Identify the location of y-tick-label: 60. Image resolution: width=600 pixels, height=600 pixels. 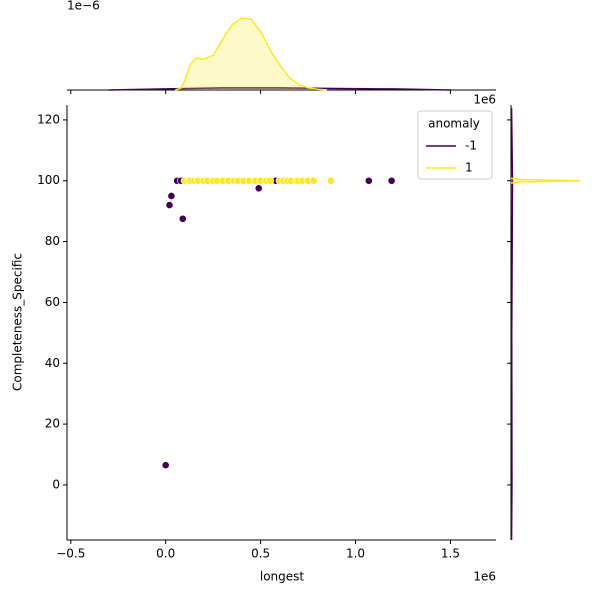
(52, 302).